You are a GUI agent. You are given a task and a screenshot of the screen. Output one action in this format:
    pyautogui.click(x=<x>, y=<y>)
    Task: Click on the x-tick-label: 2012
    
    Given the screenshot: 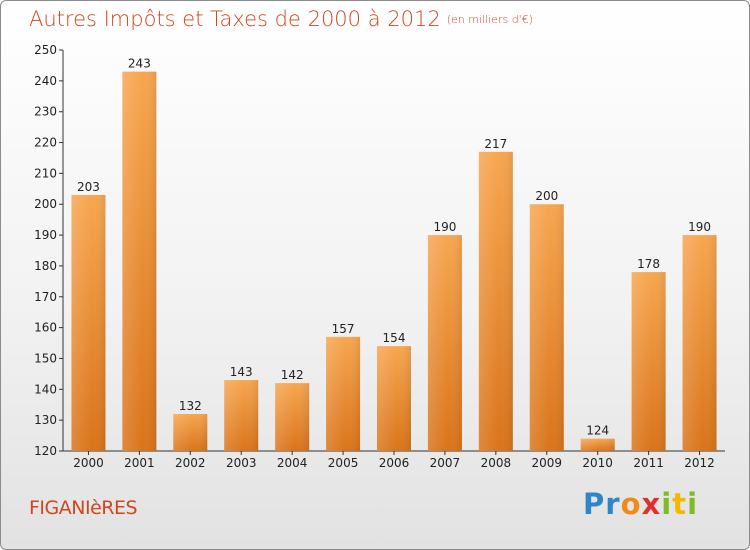 What is the action you would take?
    pyautogui.click(x=699, y=463)
    